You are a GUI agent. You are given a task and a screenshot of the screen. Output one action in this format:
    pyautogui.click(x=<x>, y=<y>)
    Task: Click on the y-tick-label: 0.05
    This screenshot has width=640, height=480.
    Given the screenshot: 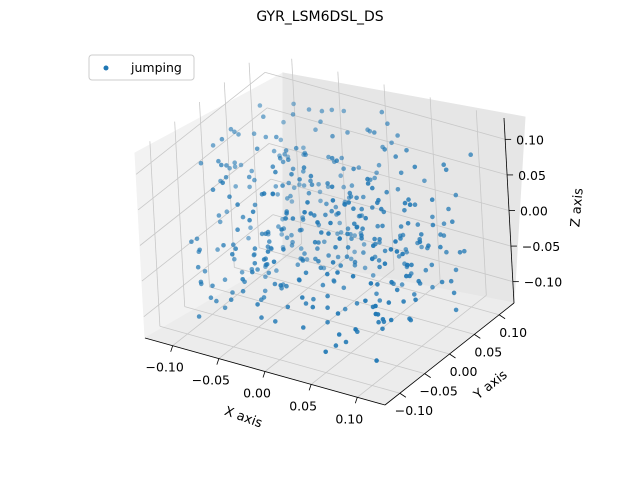 What is the action you would take?
    pyautogui.click(x=488, y=351)
    